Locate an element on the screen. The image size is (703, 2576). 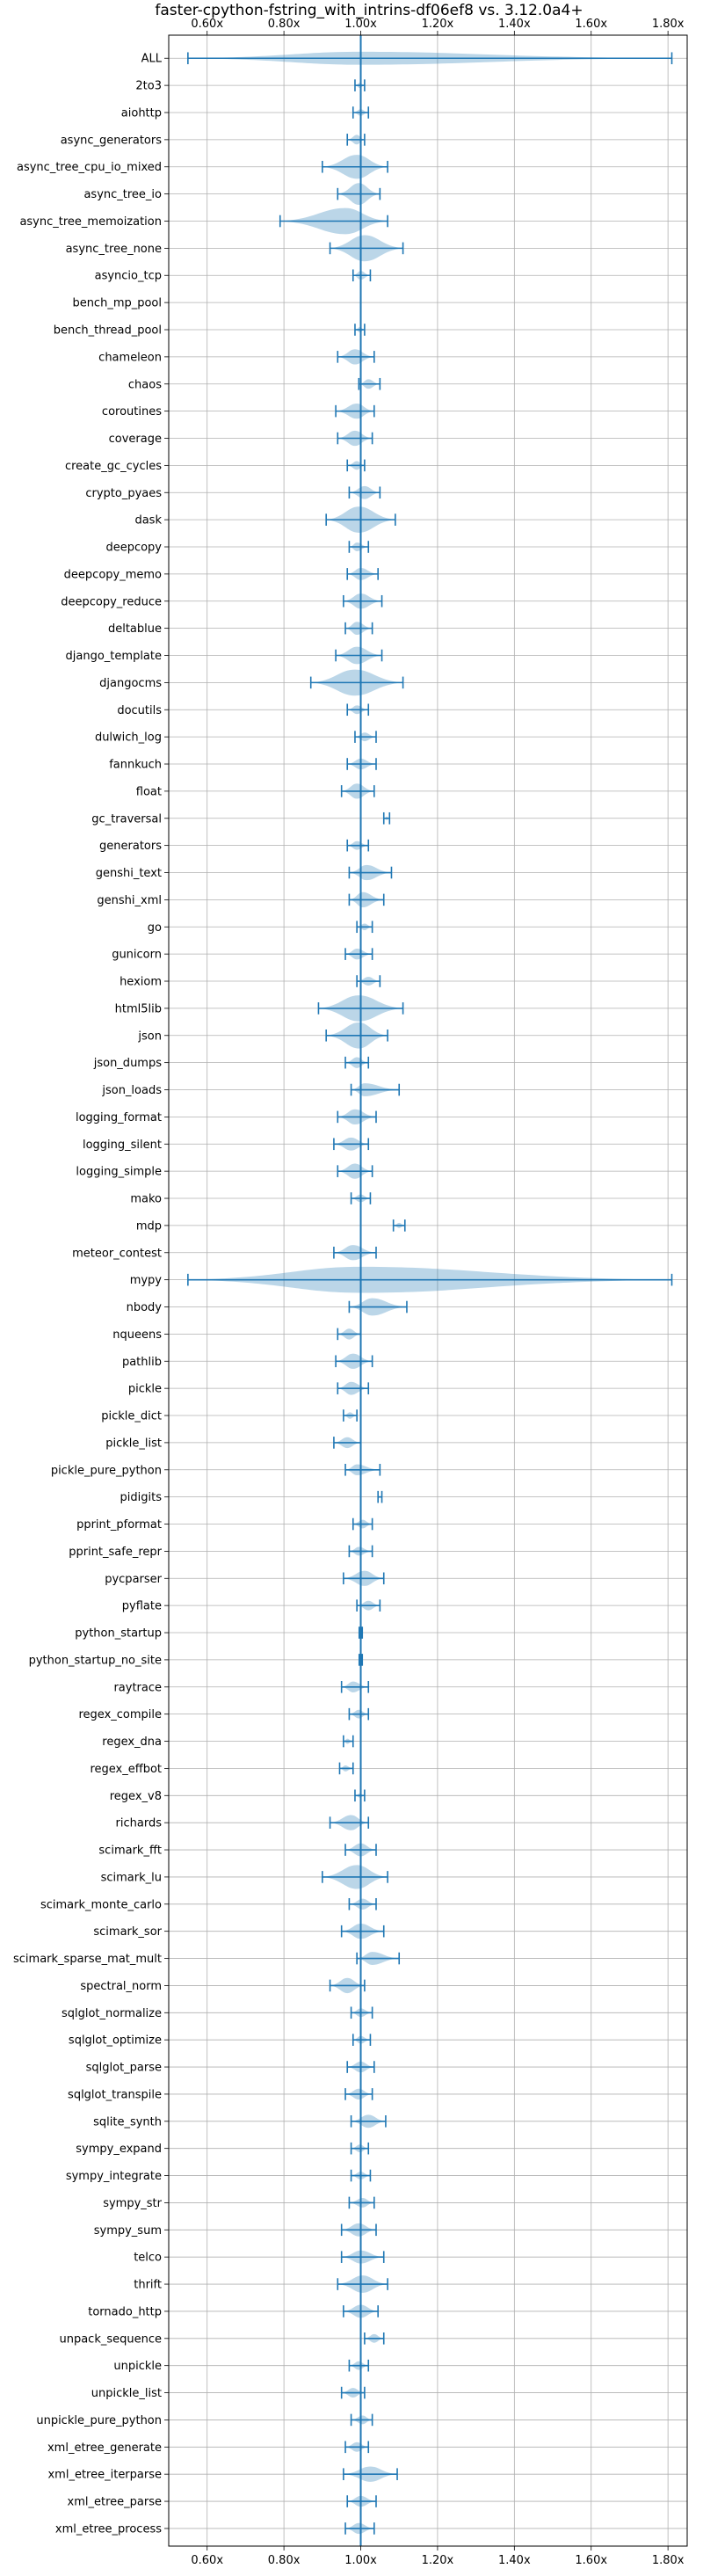
y-tick-label: python_startup_no_site is located at coordinates (96, 1660).